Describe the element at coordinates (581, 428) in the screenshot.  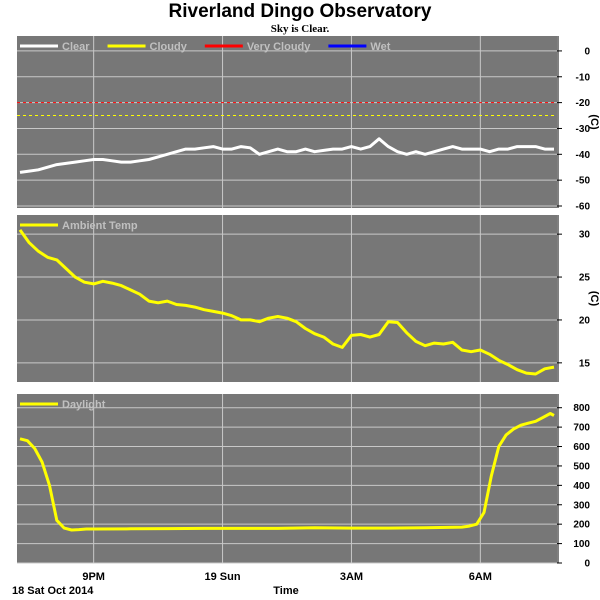
I see `panel-3-ytick-label-1: 700` at that location.